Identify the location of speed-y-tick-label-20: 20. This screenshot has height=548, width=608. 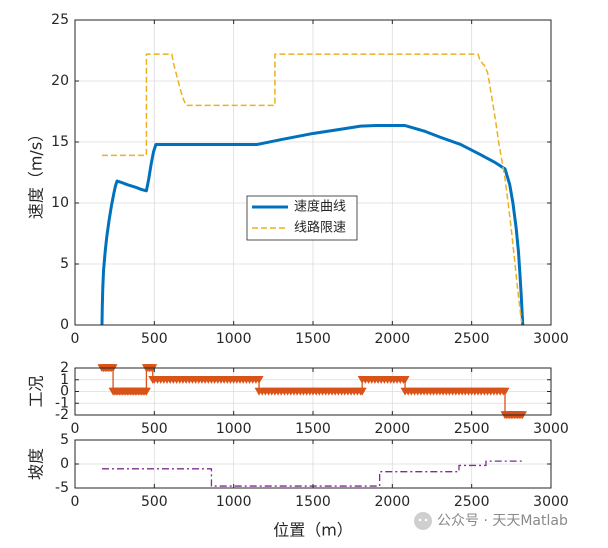
(60, 81).